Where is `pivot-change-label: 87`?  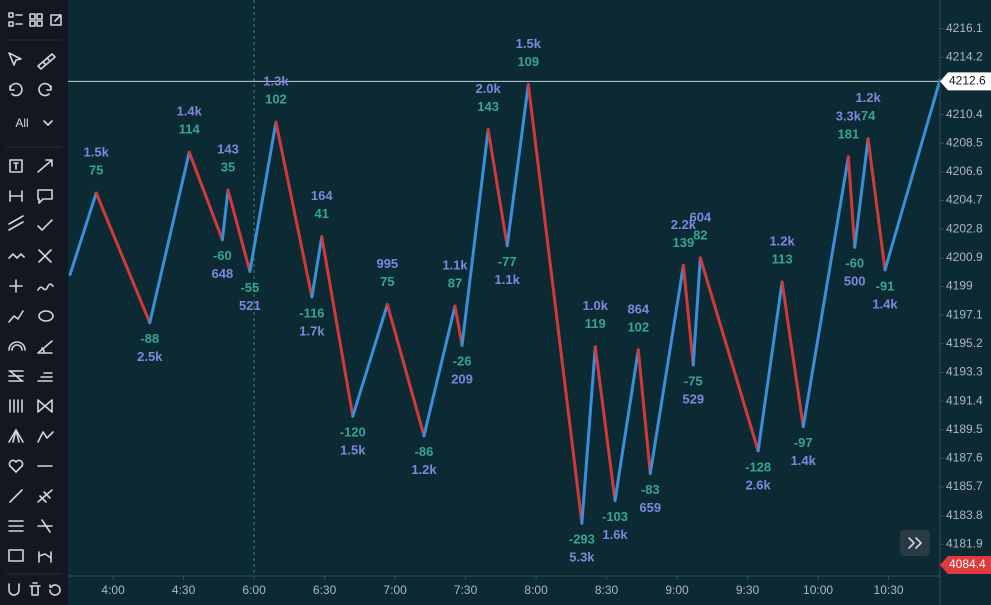
pivot-change-label: 87 is located at coordinates (455, 283).